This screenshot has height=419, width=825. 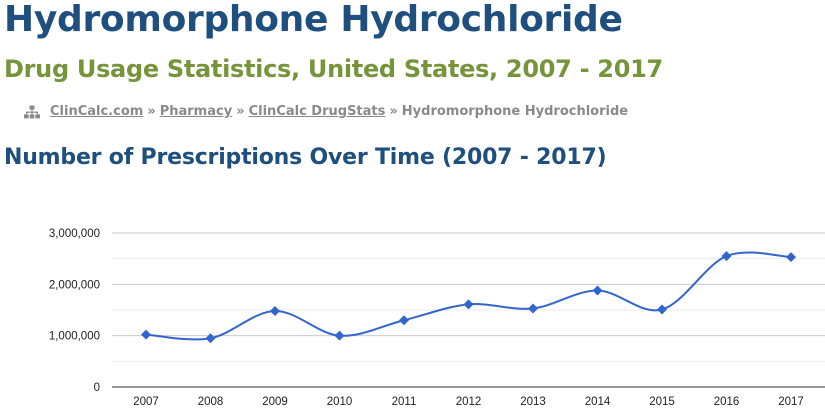 I want to click on y-tick-label: 0, so click(x=97, y=388).